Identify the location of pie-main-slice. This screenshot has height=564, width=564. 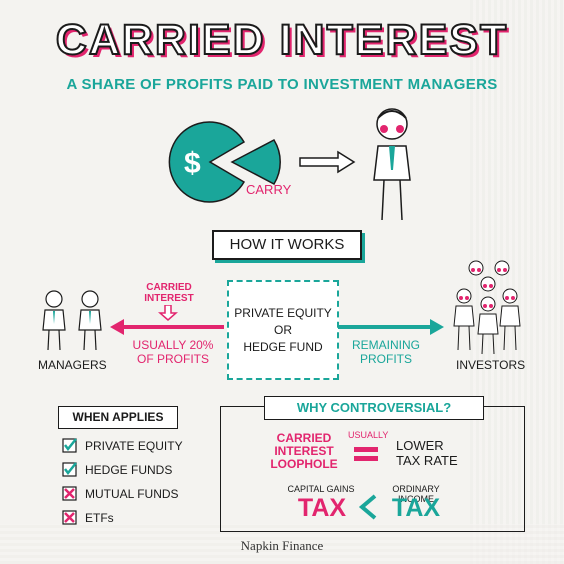
(207, 162).